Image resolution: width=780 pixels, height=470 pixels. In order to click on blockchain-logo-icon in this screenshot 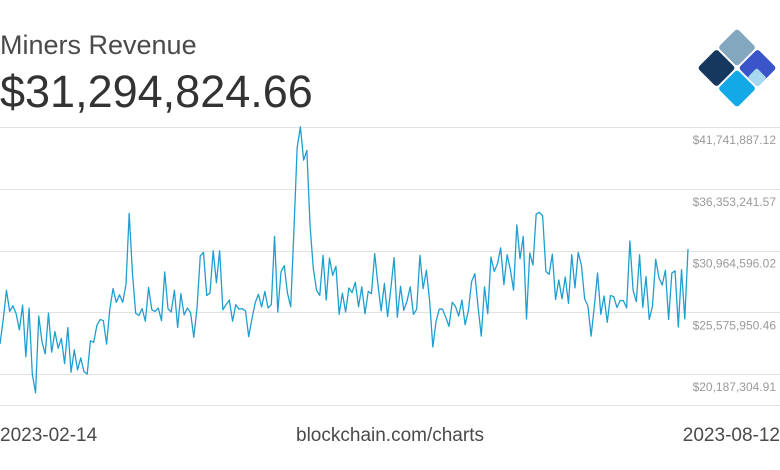, I will do `click(737, 68)`.